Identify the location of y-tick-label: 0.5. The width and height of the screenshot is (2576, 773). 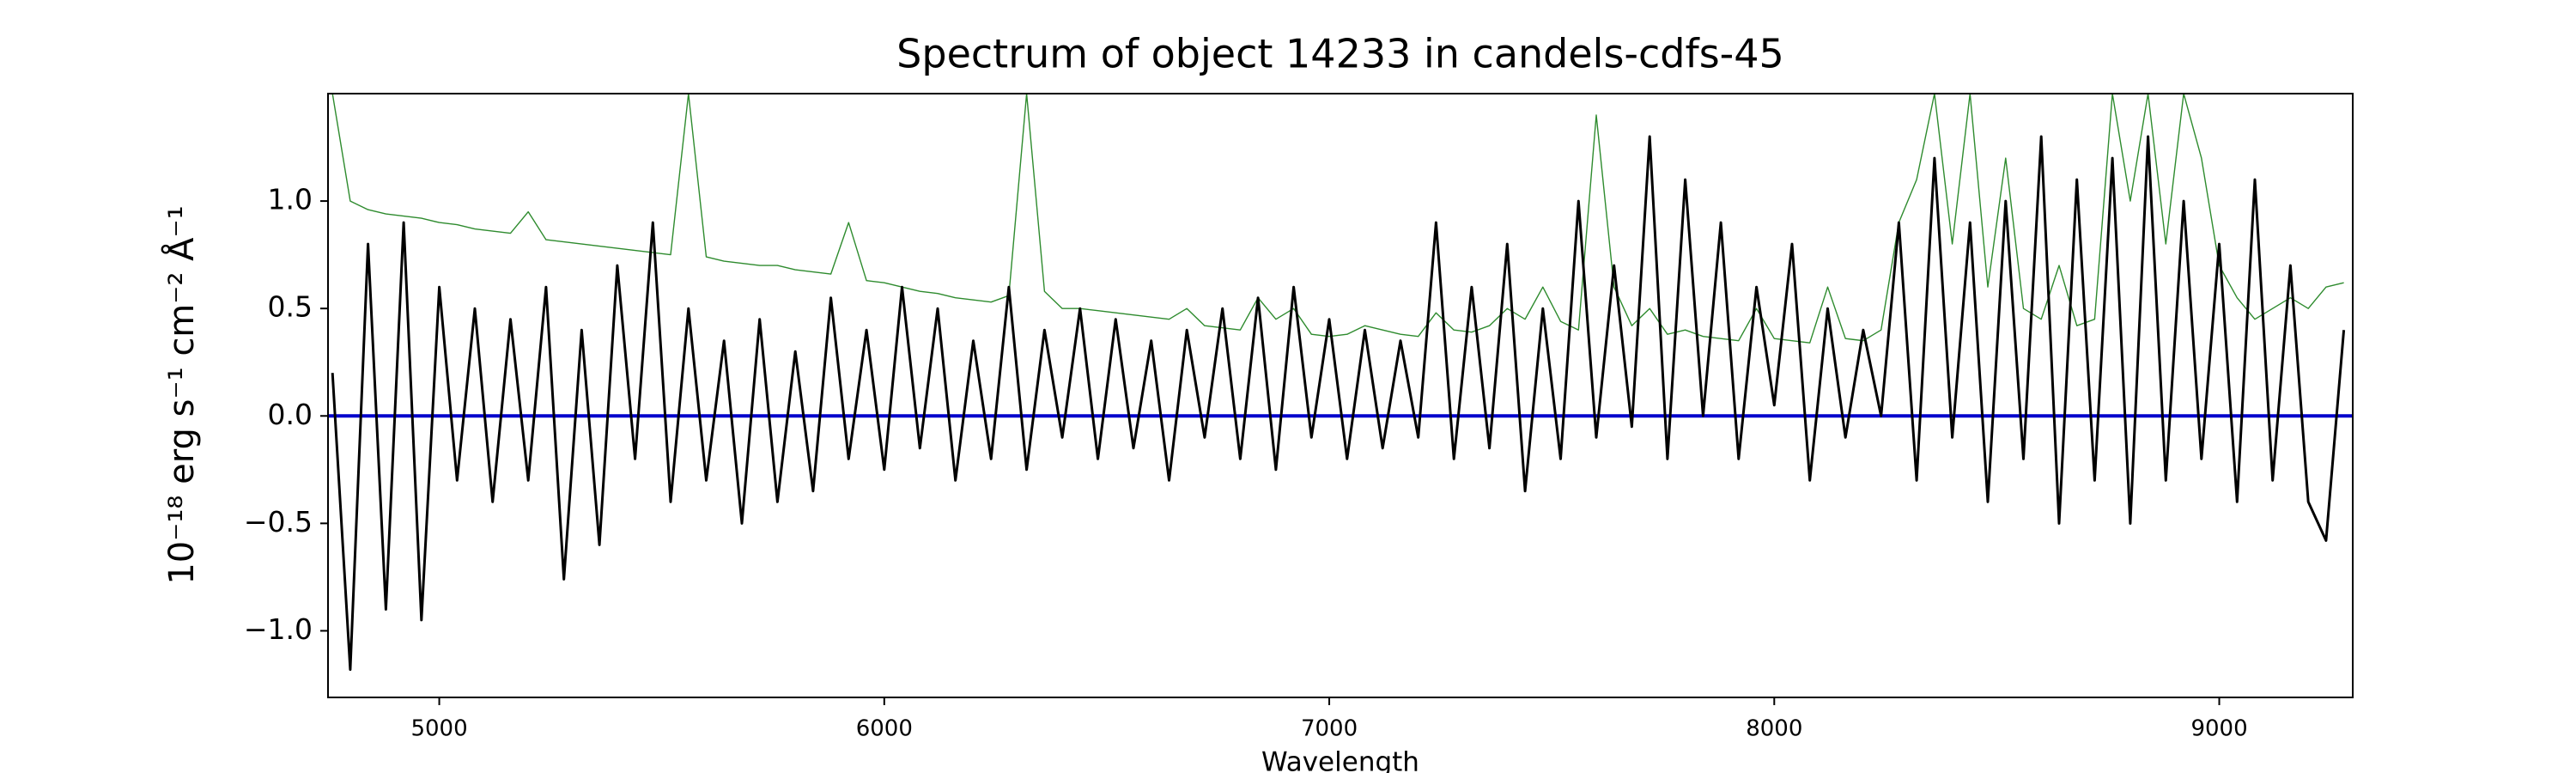
(291, 307).